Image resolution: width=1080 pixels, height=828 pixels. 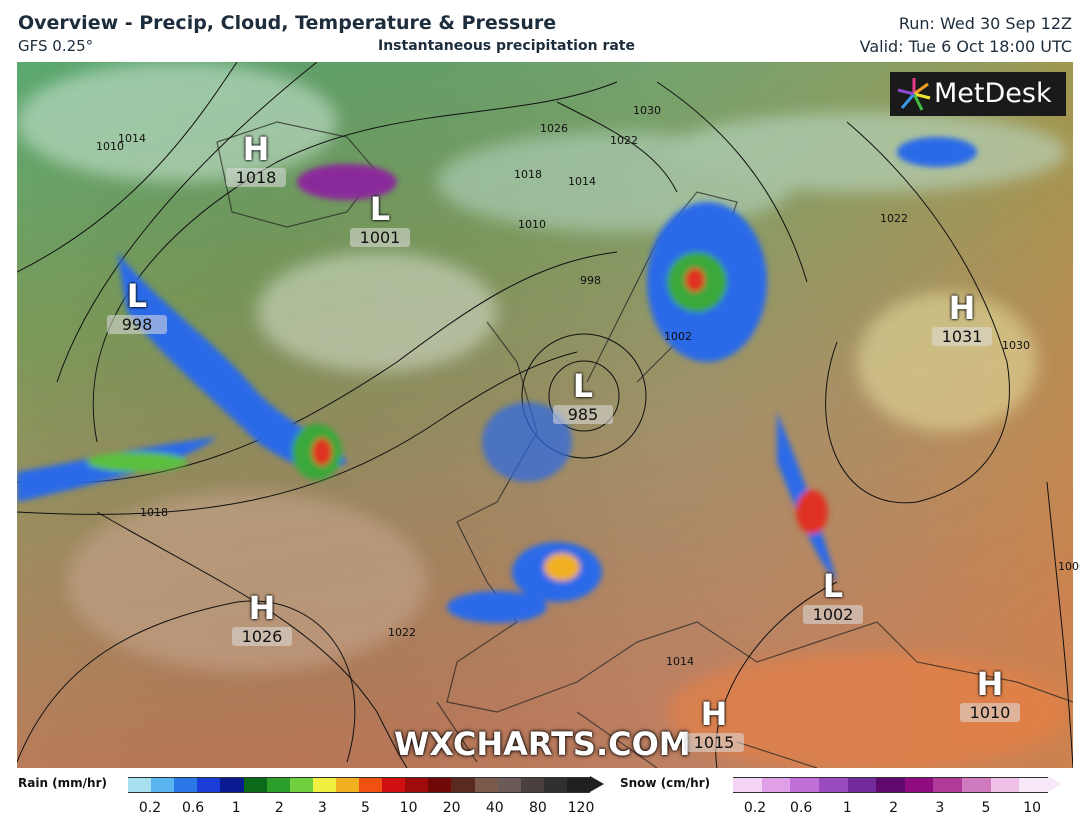 I want to click on pressure-value: 1001, so click(x=380, y=237).